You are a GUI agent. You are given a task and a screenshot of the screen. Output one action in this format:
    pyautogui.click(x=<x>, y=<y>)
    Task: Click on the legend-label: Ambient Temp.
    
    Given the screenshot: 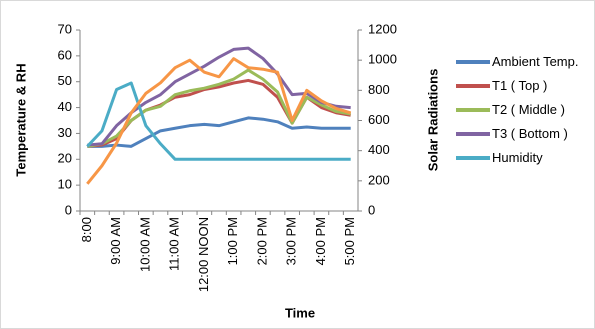 What is the action you would take?
    pyautogui.click(x=535, y=61)
    